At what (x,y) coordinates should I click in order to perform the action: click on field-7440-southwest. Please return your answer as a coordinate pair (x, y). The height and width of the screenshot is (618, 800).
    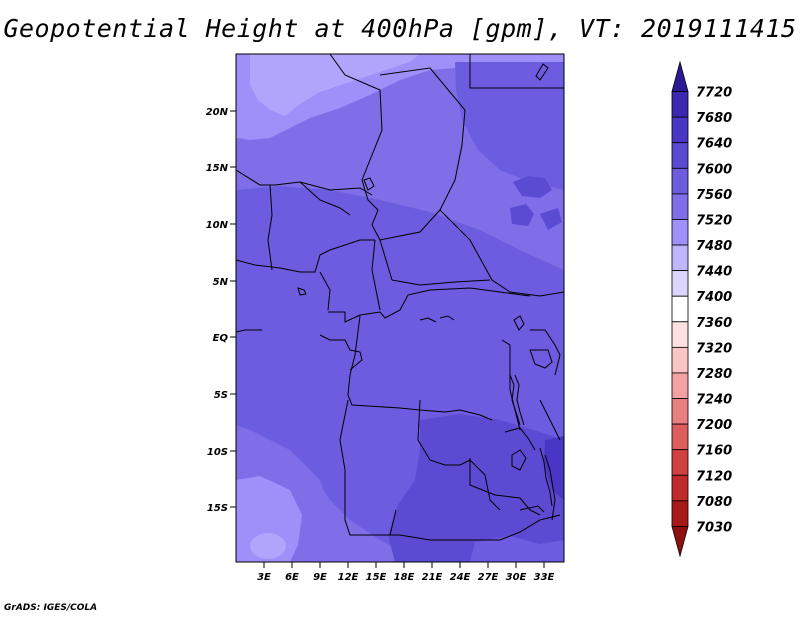
    Looking at the image, I should click on (268, 546).